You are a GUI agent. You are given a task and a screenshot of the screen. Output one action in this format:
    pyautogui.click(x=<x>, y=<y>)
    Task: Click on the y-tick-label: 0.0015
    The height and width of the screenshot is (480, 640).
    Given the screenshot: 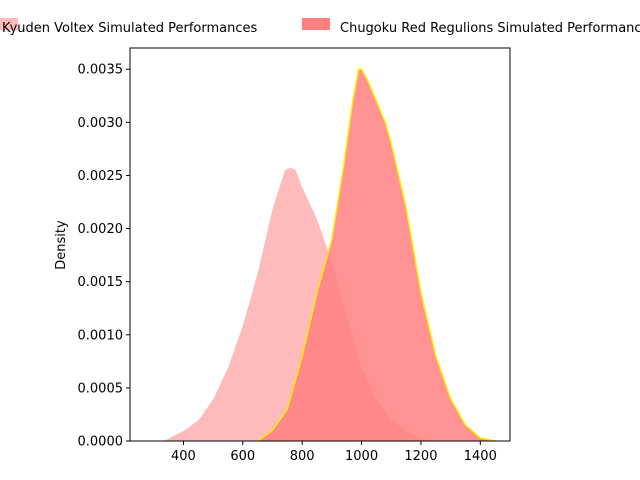 What is the action you would take?
    pyautogui.click(x=101, y=282)
    